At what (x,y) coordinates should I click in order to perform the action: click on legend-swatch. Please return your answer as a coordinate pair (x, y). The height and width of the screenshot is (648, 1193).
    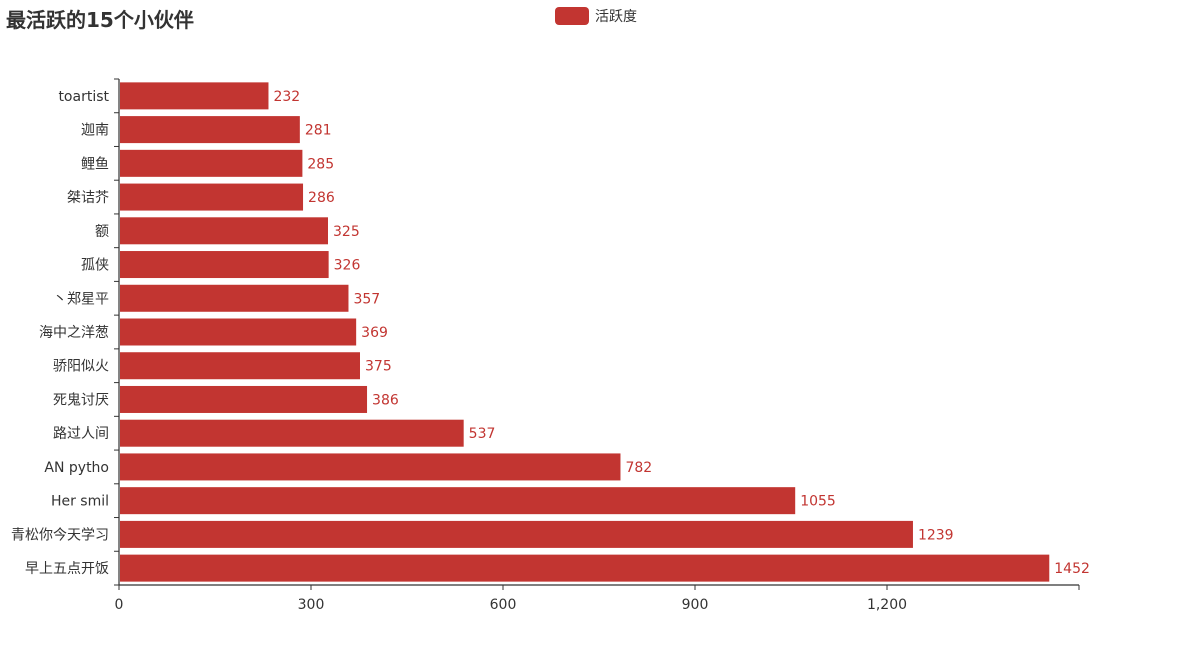
    Looking at the image, I should click on (572, 16).